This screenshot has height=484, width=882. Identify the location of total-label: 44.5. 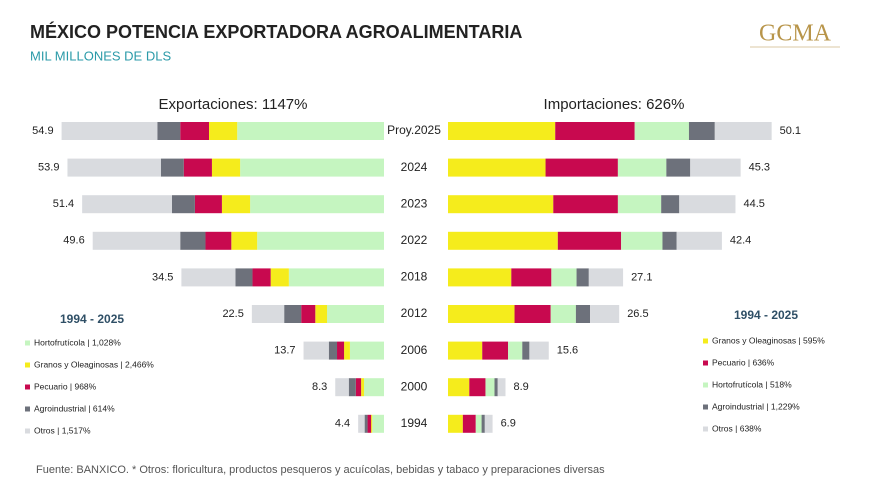
(753, 204).